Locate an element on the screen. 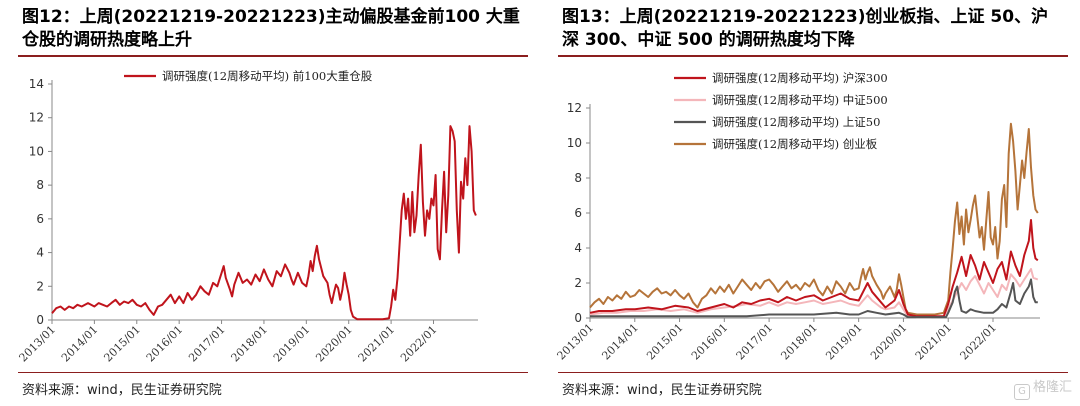 The width and height of the screenshot is (1080, 406). watermark-logo: G 格隆汇 is located at coordinates (1042, 388).